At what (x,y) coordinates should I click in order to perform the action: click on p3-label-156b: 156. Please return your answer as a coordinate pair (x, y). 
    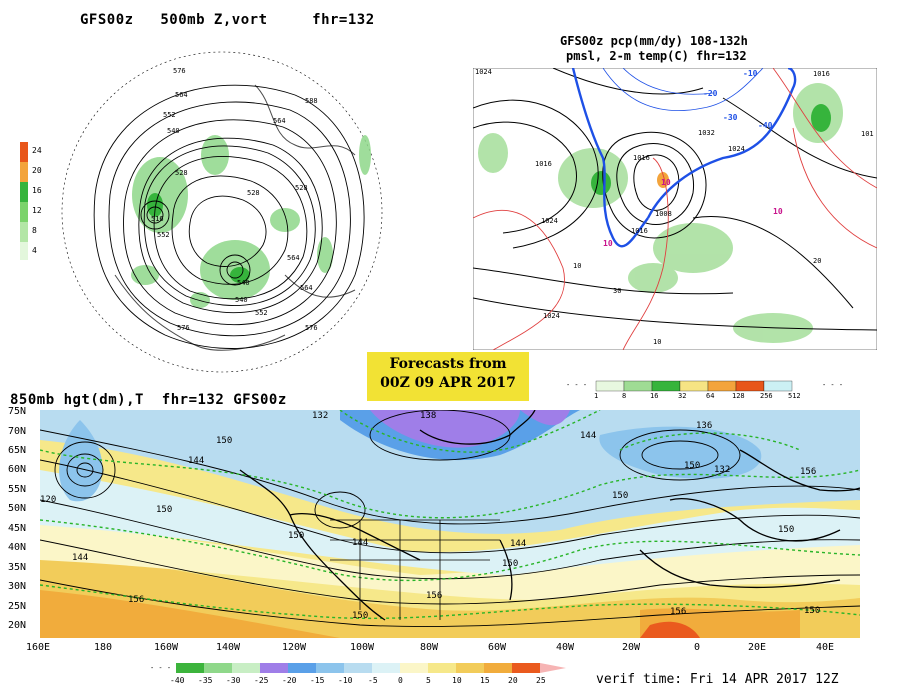
    Looking at the image, I should click on (136, 600).